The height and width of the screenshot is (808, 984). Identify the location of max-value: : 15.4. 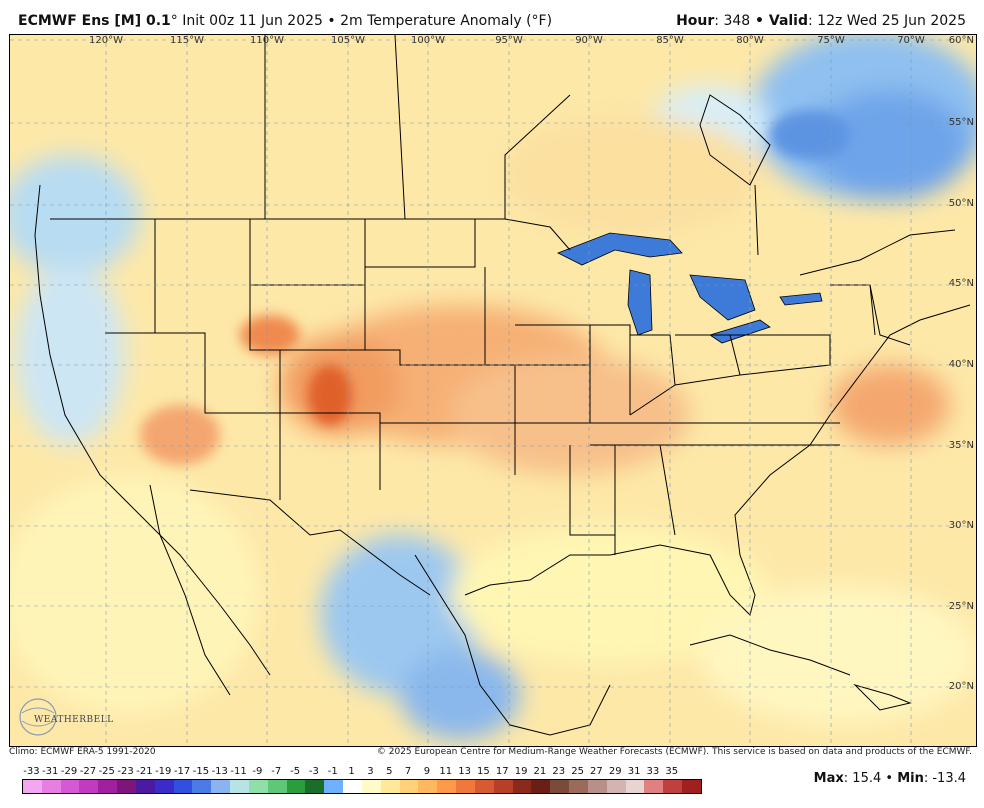
(862, 778).